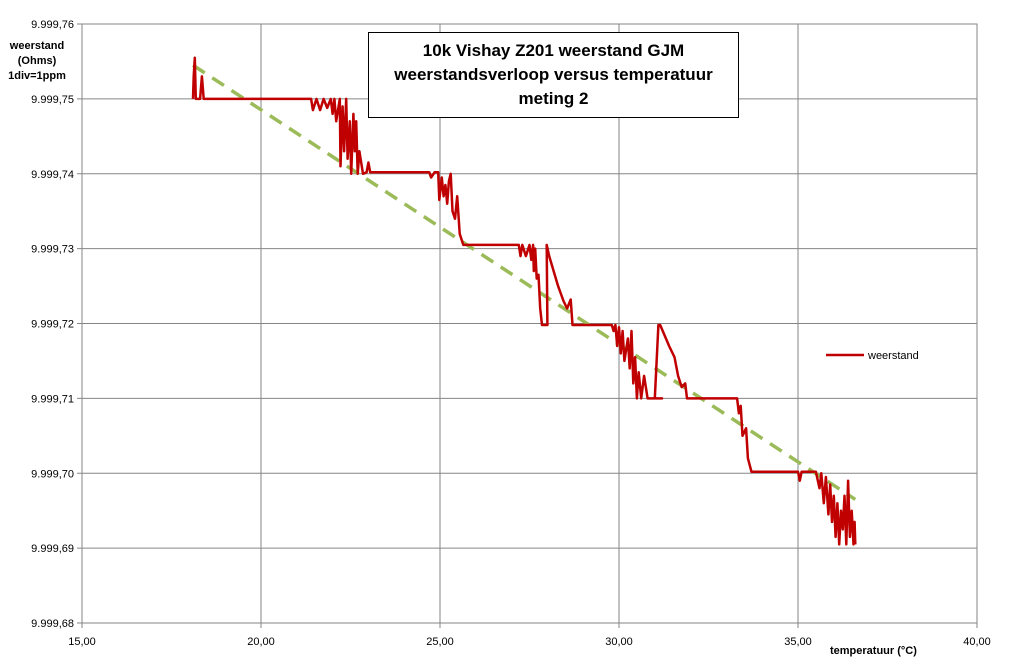  I want to click on y-axis-label: weerstand (Ohms) 1div=1ppm, so click(37, 61).